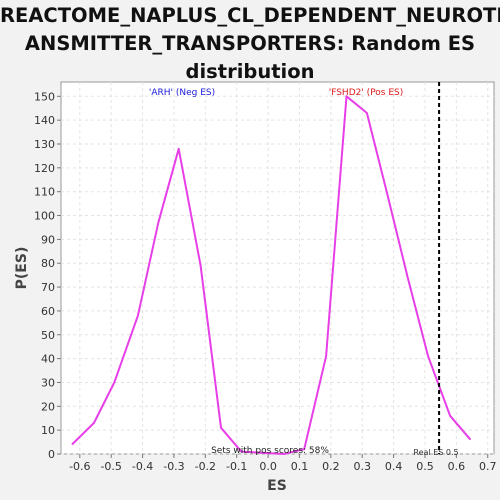  I want to click on x-tick-label: 0.0, so click(268, 466).